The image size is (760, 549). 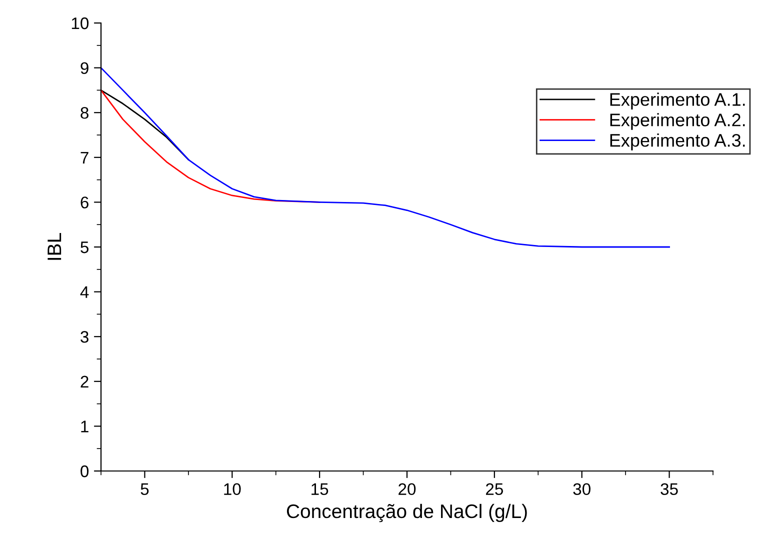 I want to click on y-tick-label: 1, so click(x=84, y=426).